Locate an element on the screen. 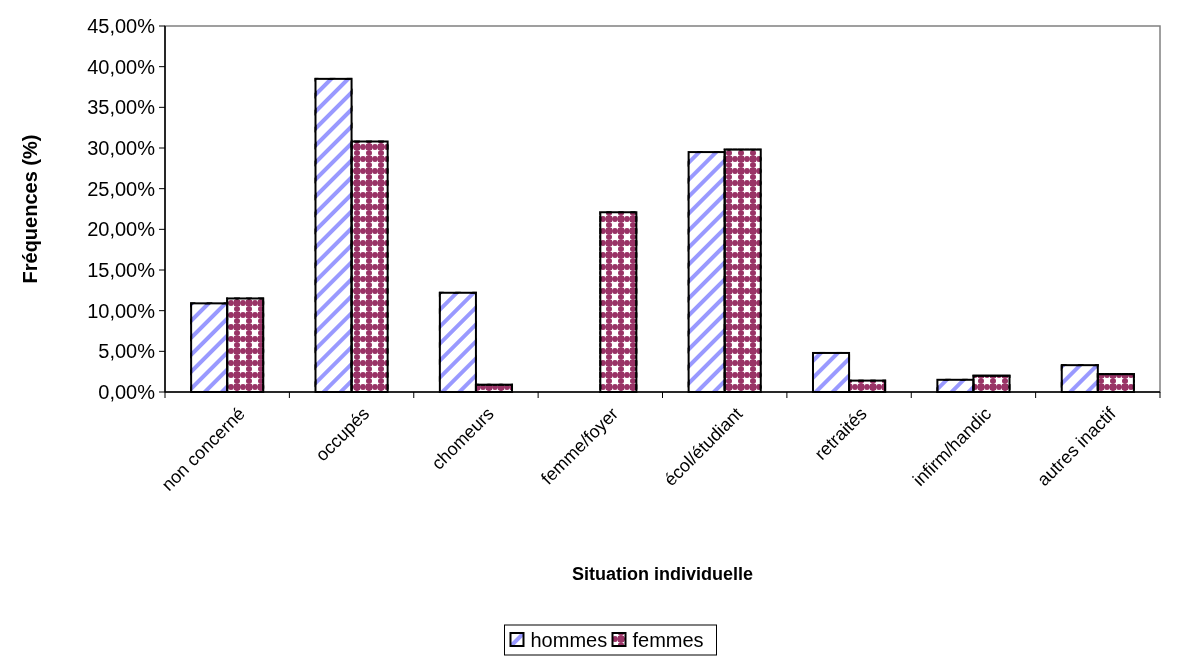 This screenshot has height=659, width=1201. y-tick-label: 30,00% is located at coordinates (121, 148).